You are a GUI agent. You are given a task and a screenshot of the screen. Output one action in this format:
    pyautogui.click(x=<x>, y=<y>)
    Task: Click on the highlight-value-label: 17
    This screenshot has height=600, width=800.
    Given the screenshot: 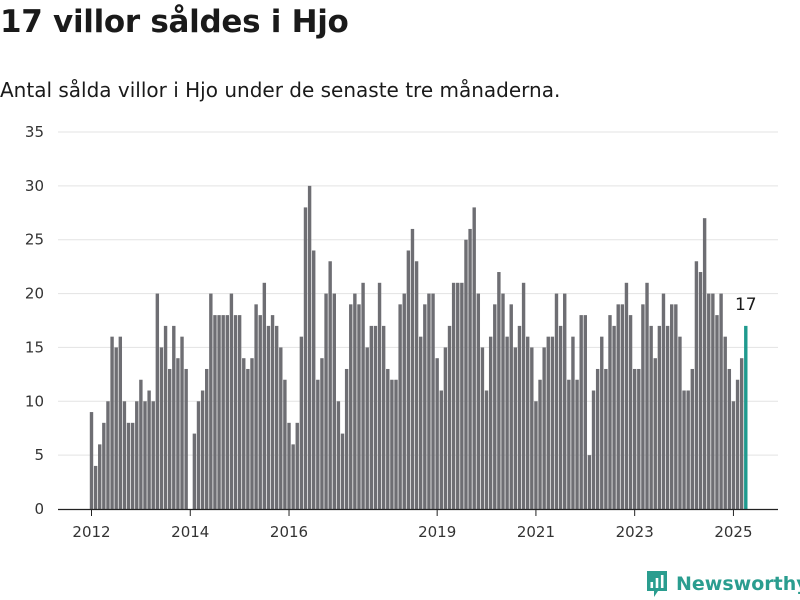 What is the action you would take?
    pyautogui.click(x=746, y=305)
    